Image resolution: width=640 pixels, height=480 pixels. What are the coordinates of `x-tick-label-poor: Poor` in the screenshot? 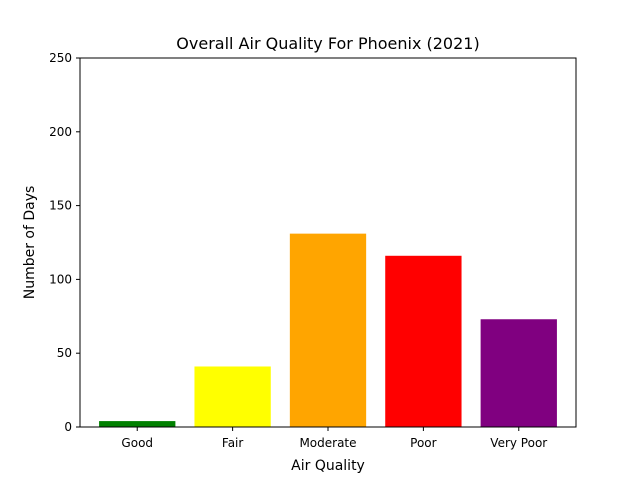 It's located at (423, 443).